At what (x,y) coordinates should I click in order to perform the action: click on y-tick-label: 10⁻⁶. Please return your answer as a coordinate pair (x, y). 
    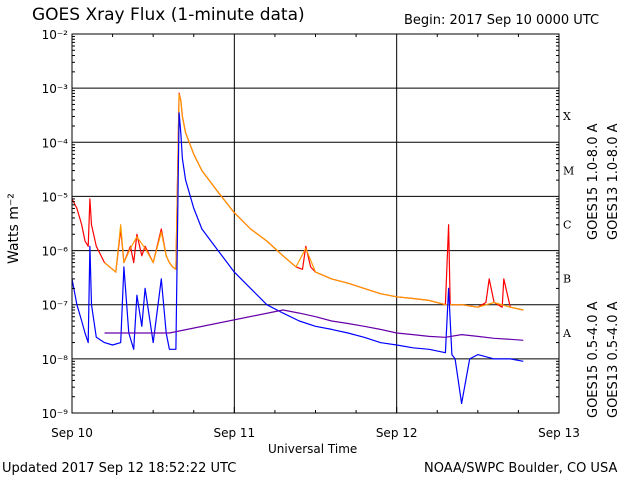
    Looking at the image, I should click on (55, 252).